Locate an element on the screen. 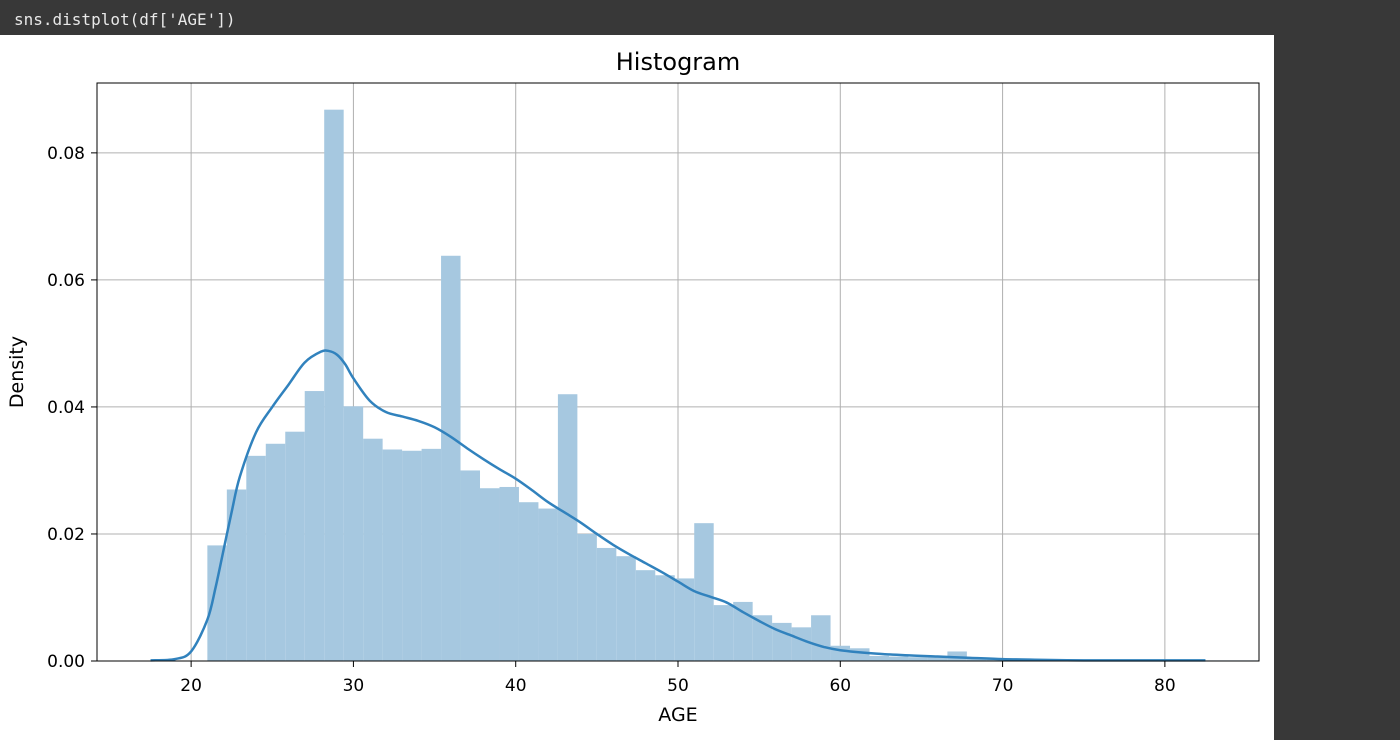 Image resolution: width=1400 pixels, height=740 pixels. y-axis-label: Density is located at coordinates (17, 372).